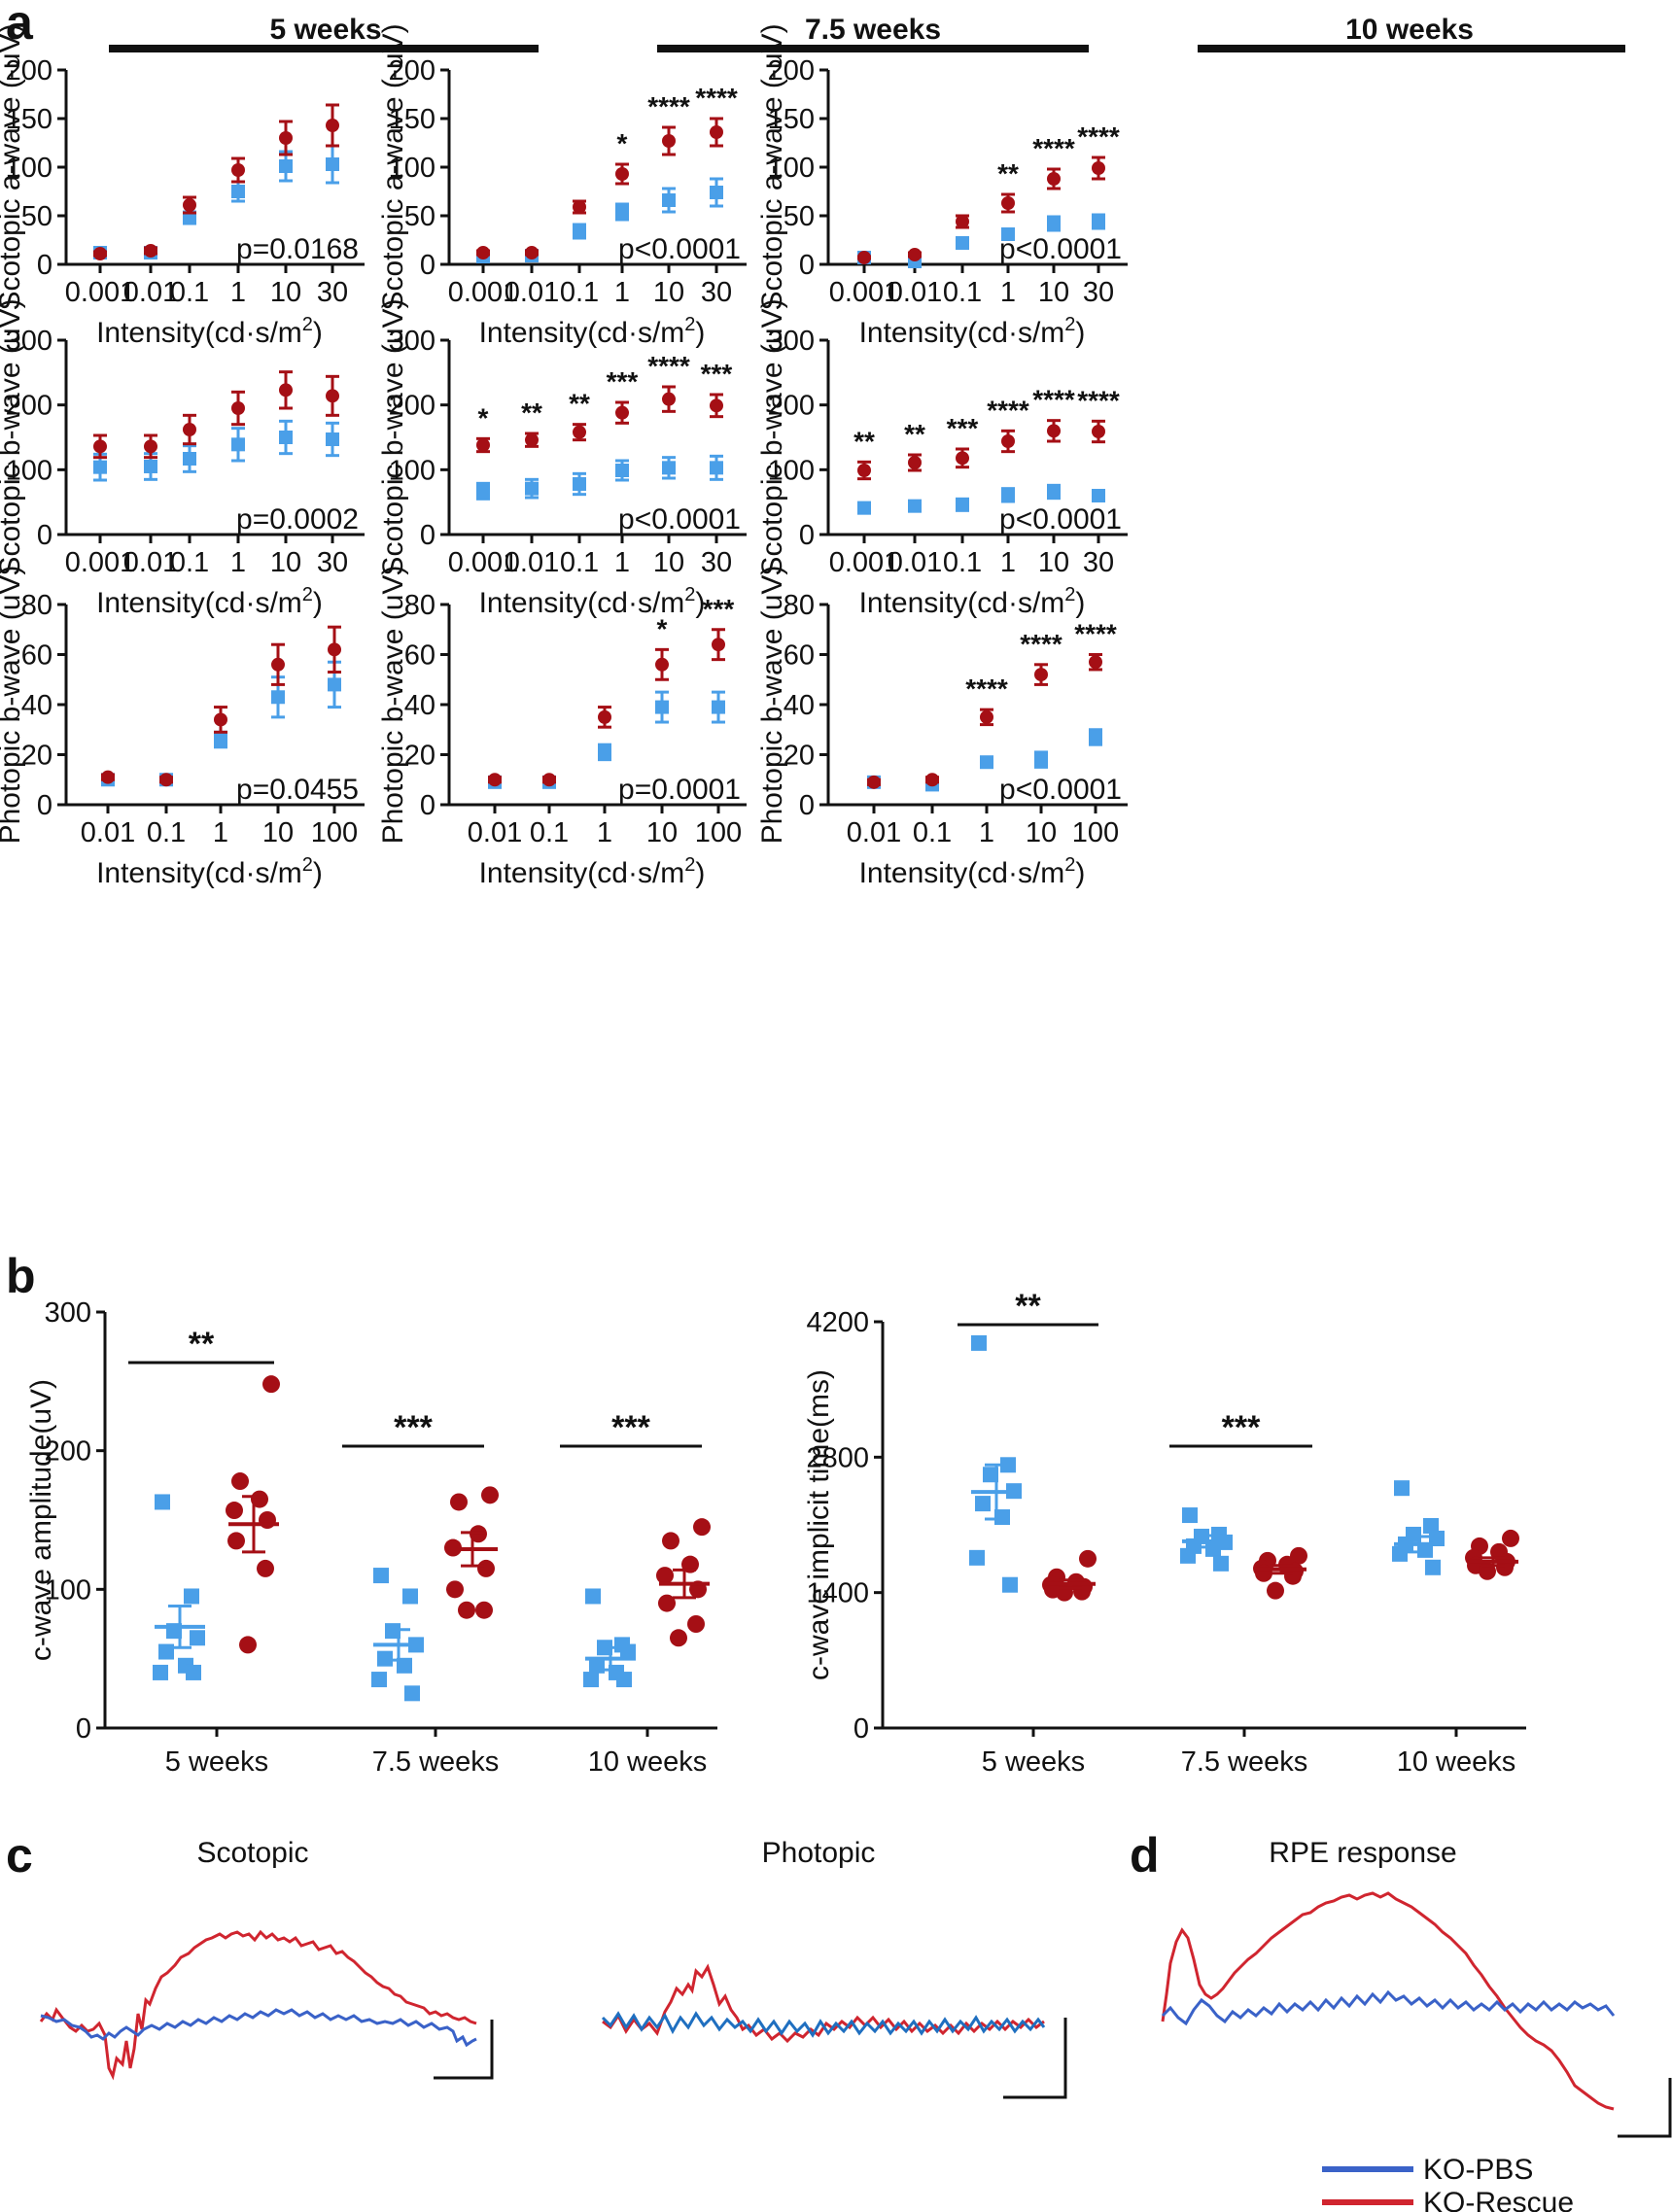  What do you see at coordinates (325, 30) in the screenshot?
I see `column-header-5-weeks: 5 weeks` at bounding box center [325, 30].